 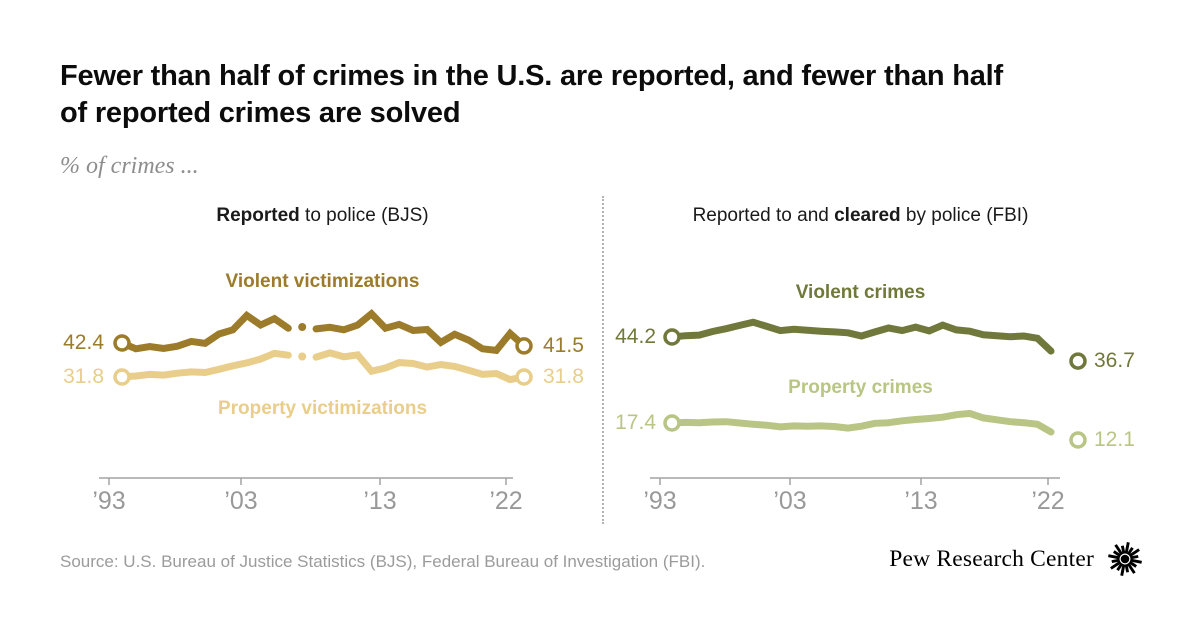 What do you see at coordinates (322, 408) in the screenshot?
I see `property-victimizations-label: Property victimizations` at bounding box center [322, 408].